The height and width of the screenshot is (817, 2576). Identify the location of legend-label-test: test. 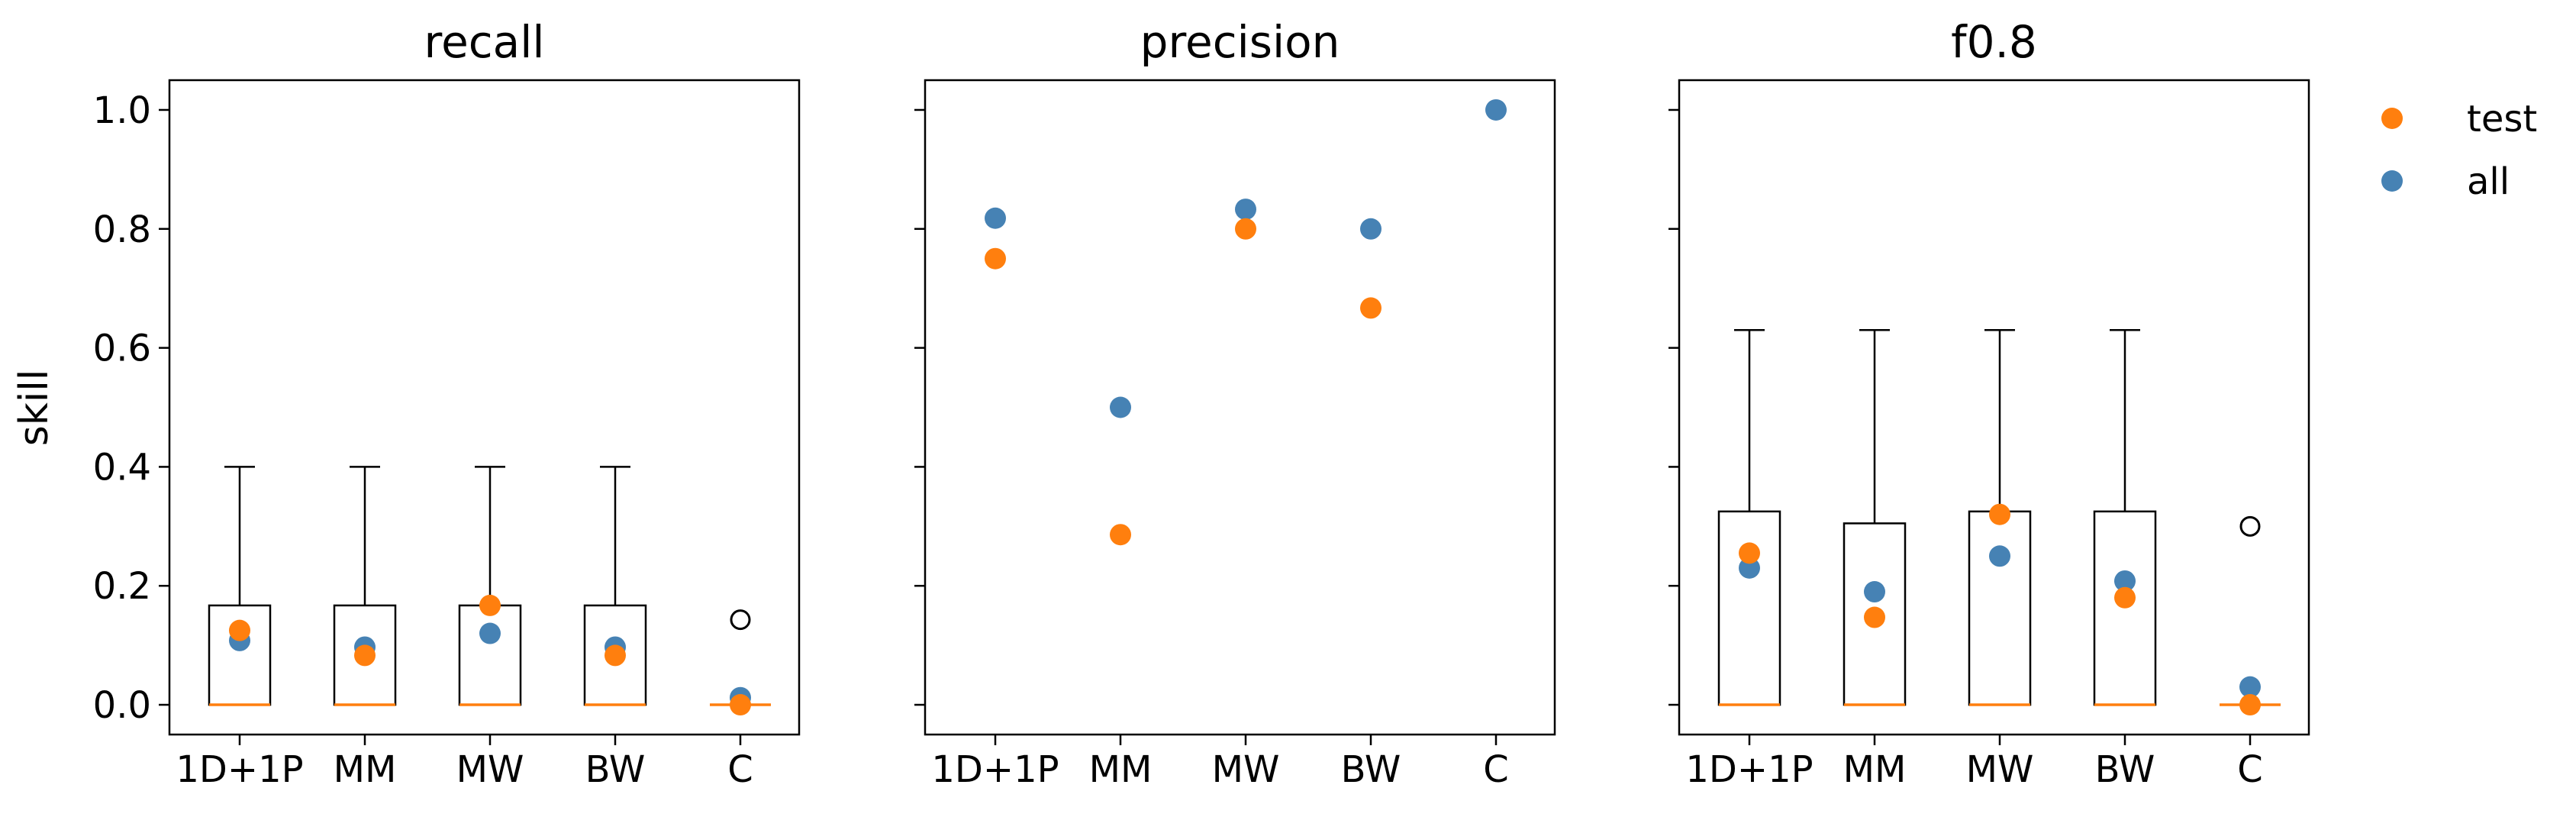
(2502, 119).